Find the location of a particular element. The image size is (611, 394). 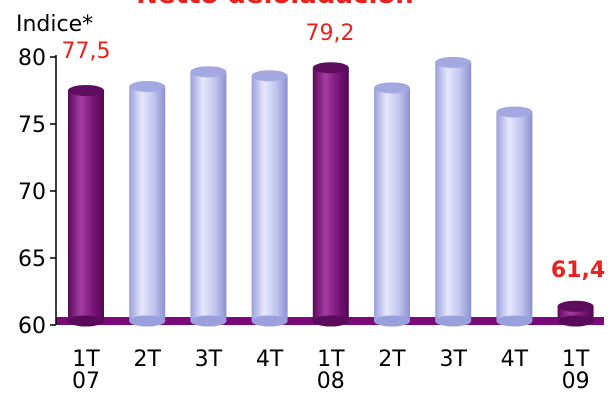

y-axis-ticks: 60 65 70 75 80 is located at coordinates (37, 192).